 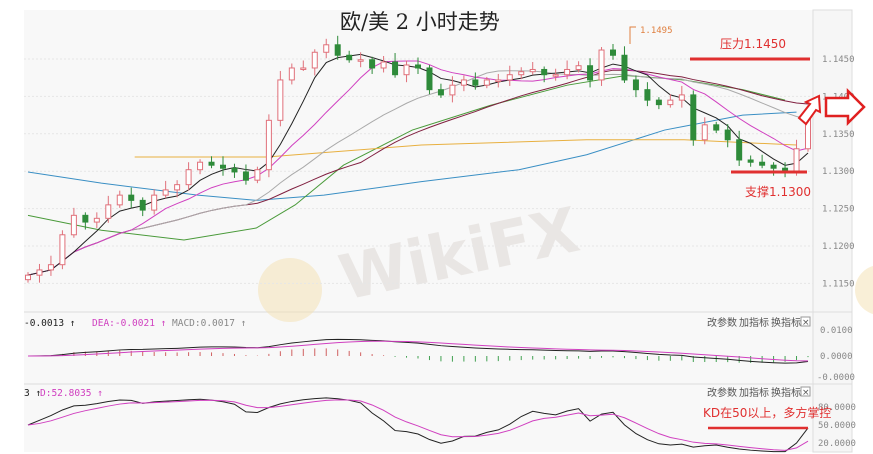 What do you see at coordinates (836, 357) in the screenshot?
I see `macd-tick: 0.0000` at bounding box center [836, 357].